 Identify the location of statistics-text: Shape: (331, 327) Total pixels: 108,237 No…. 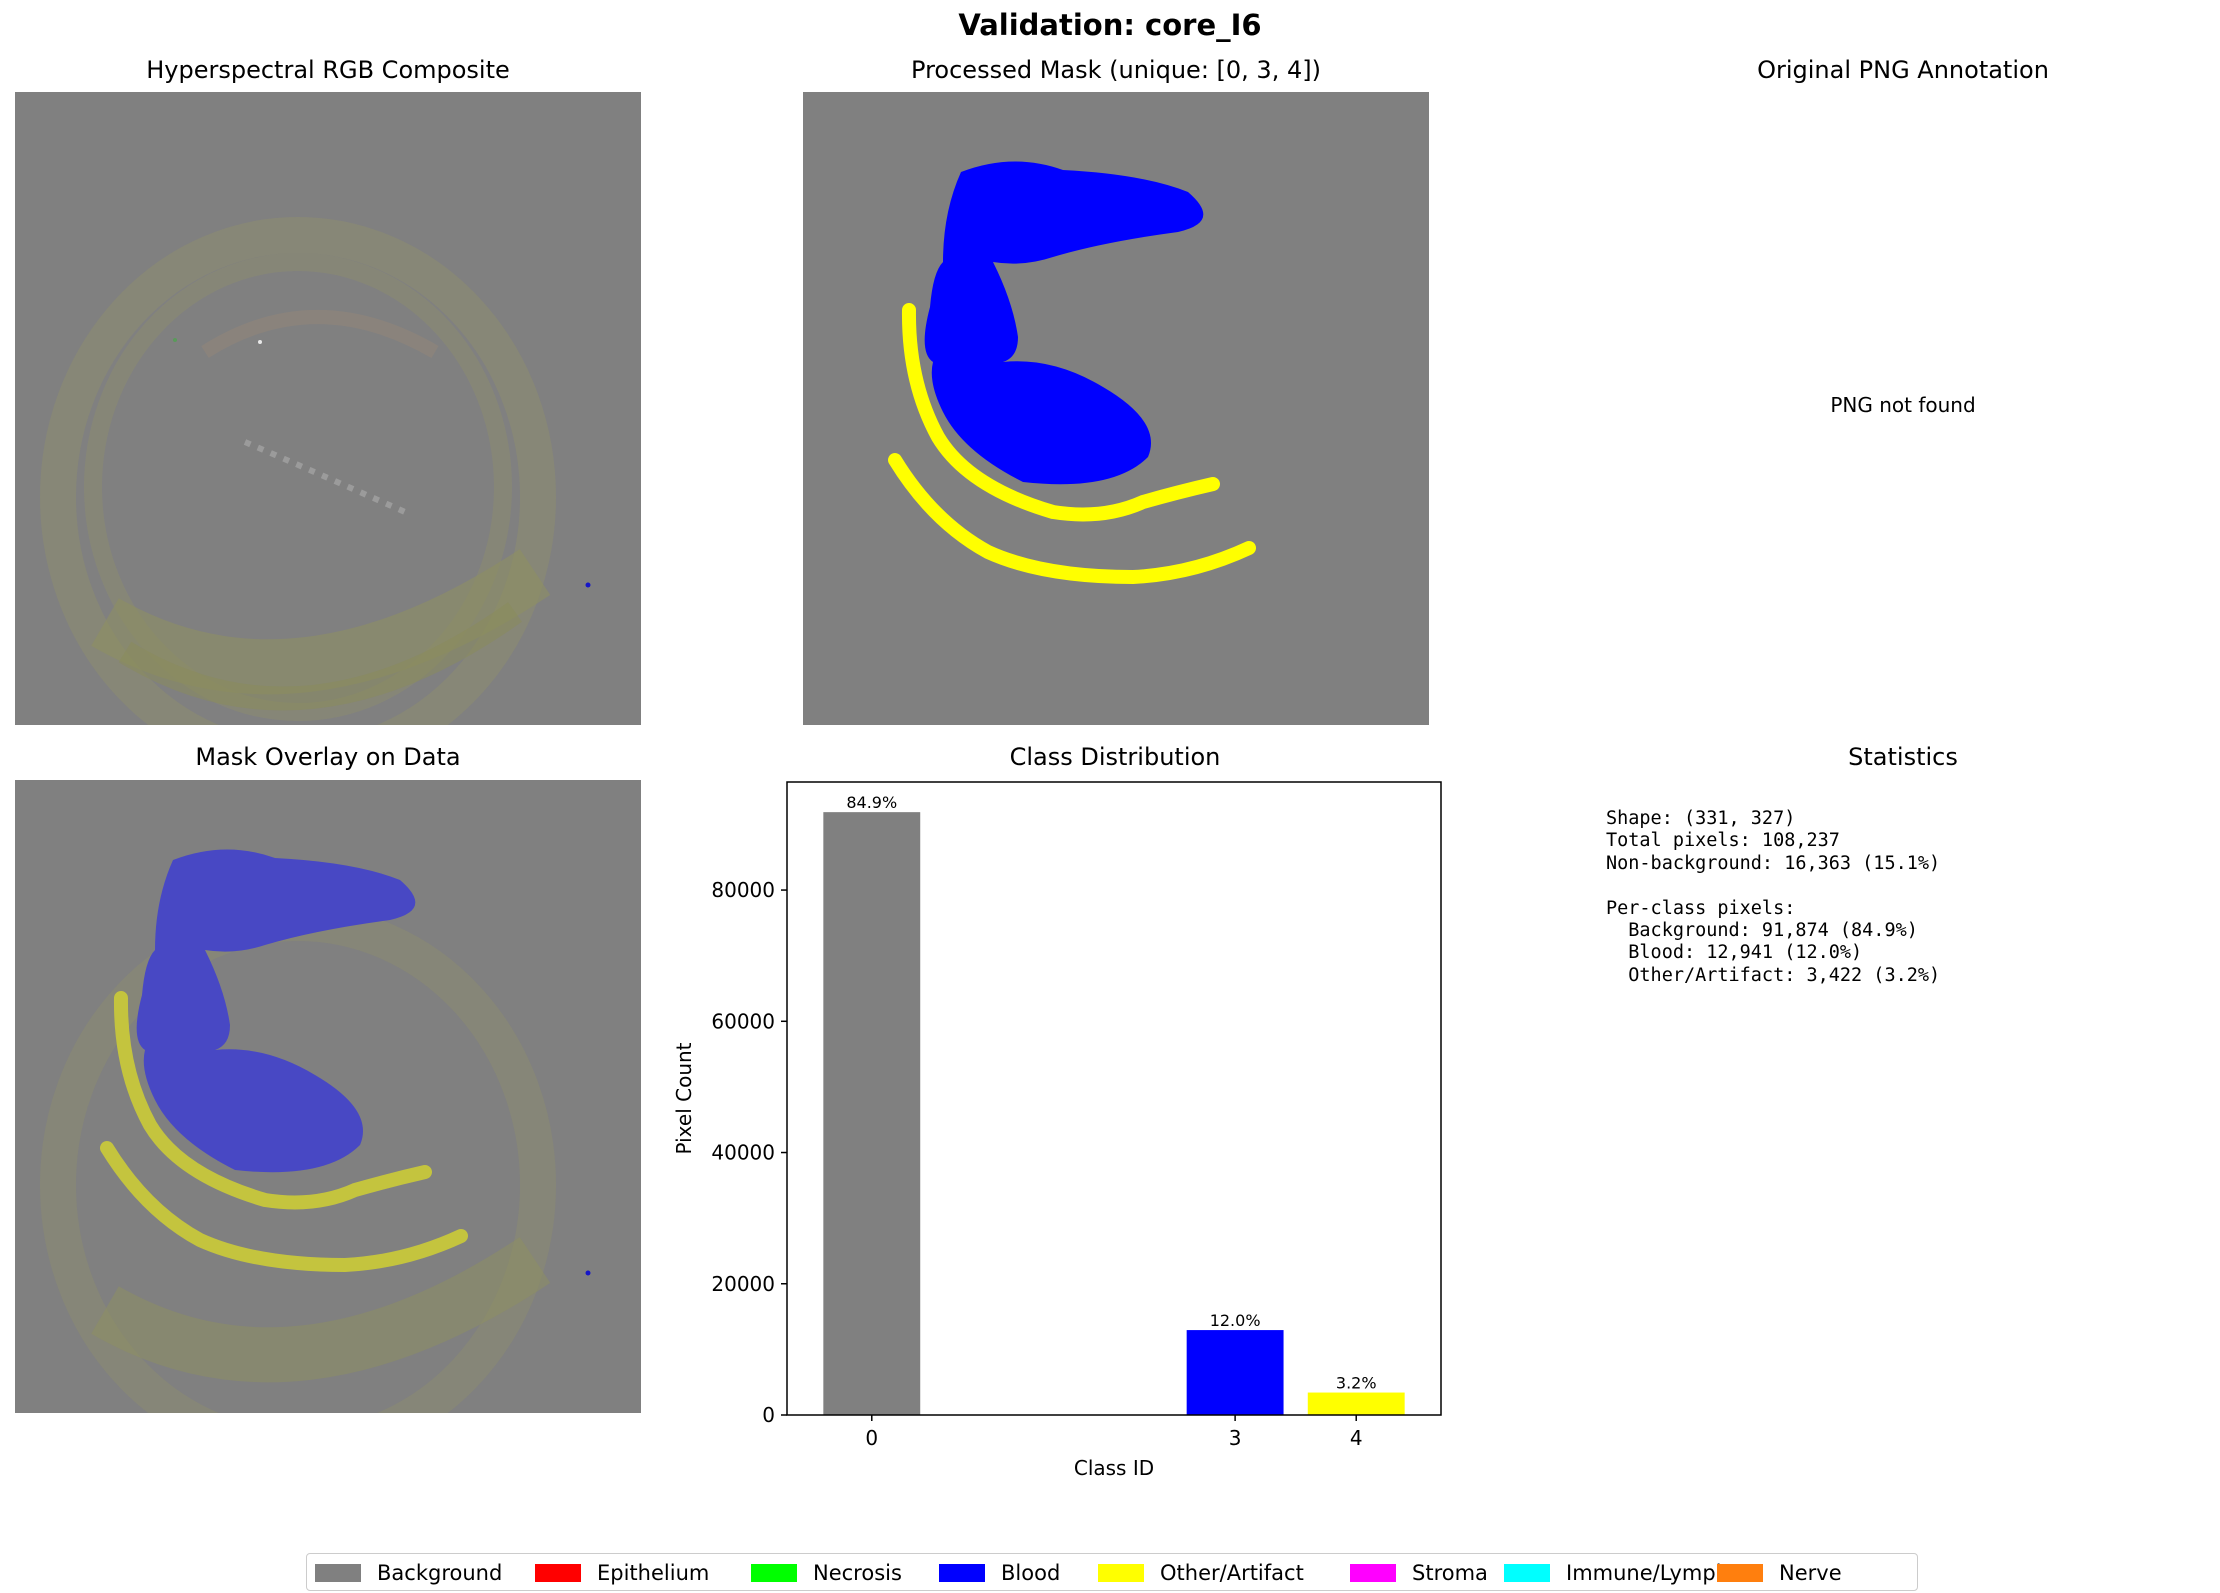
(1773, 897).